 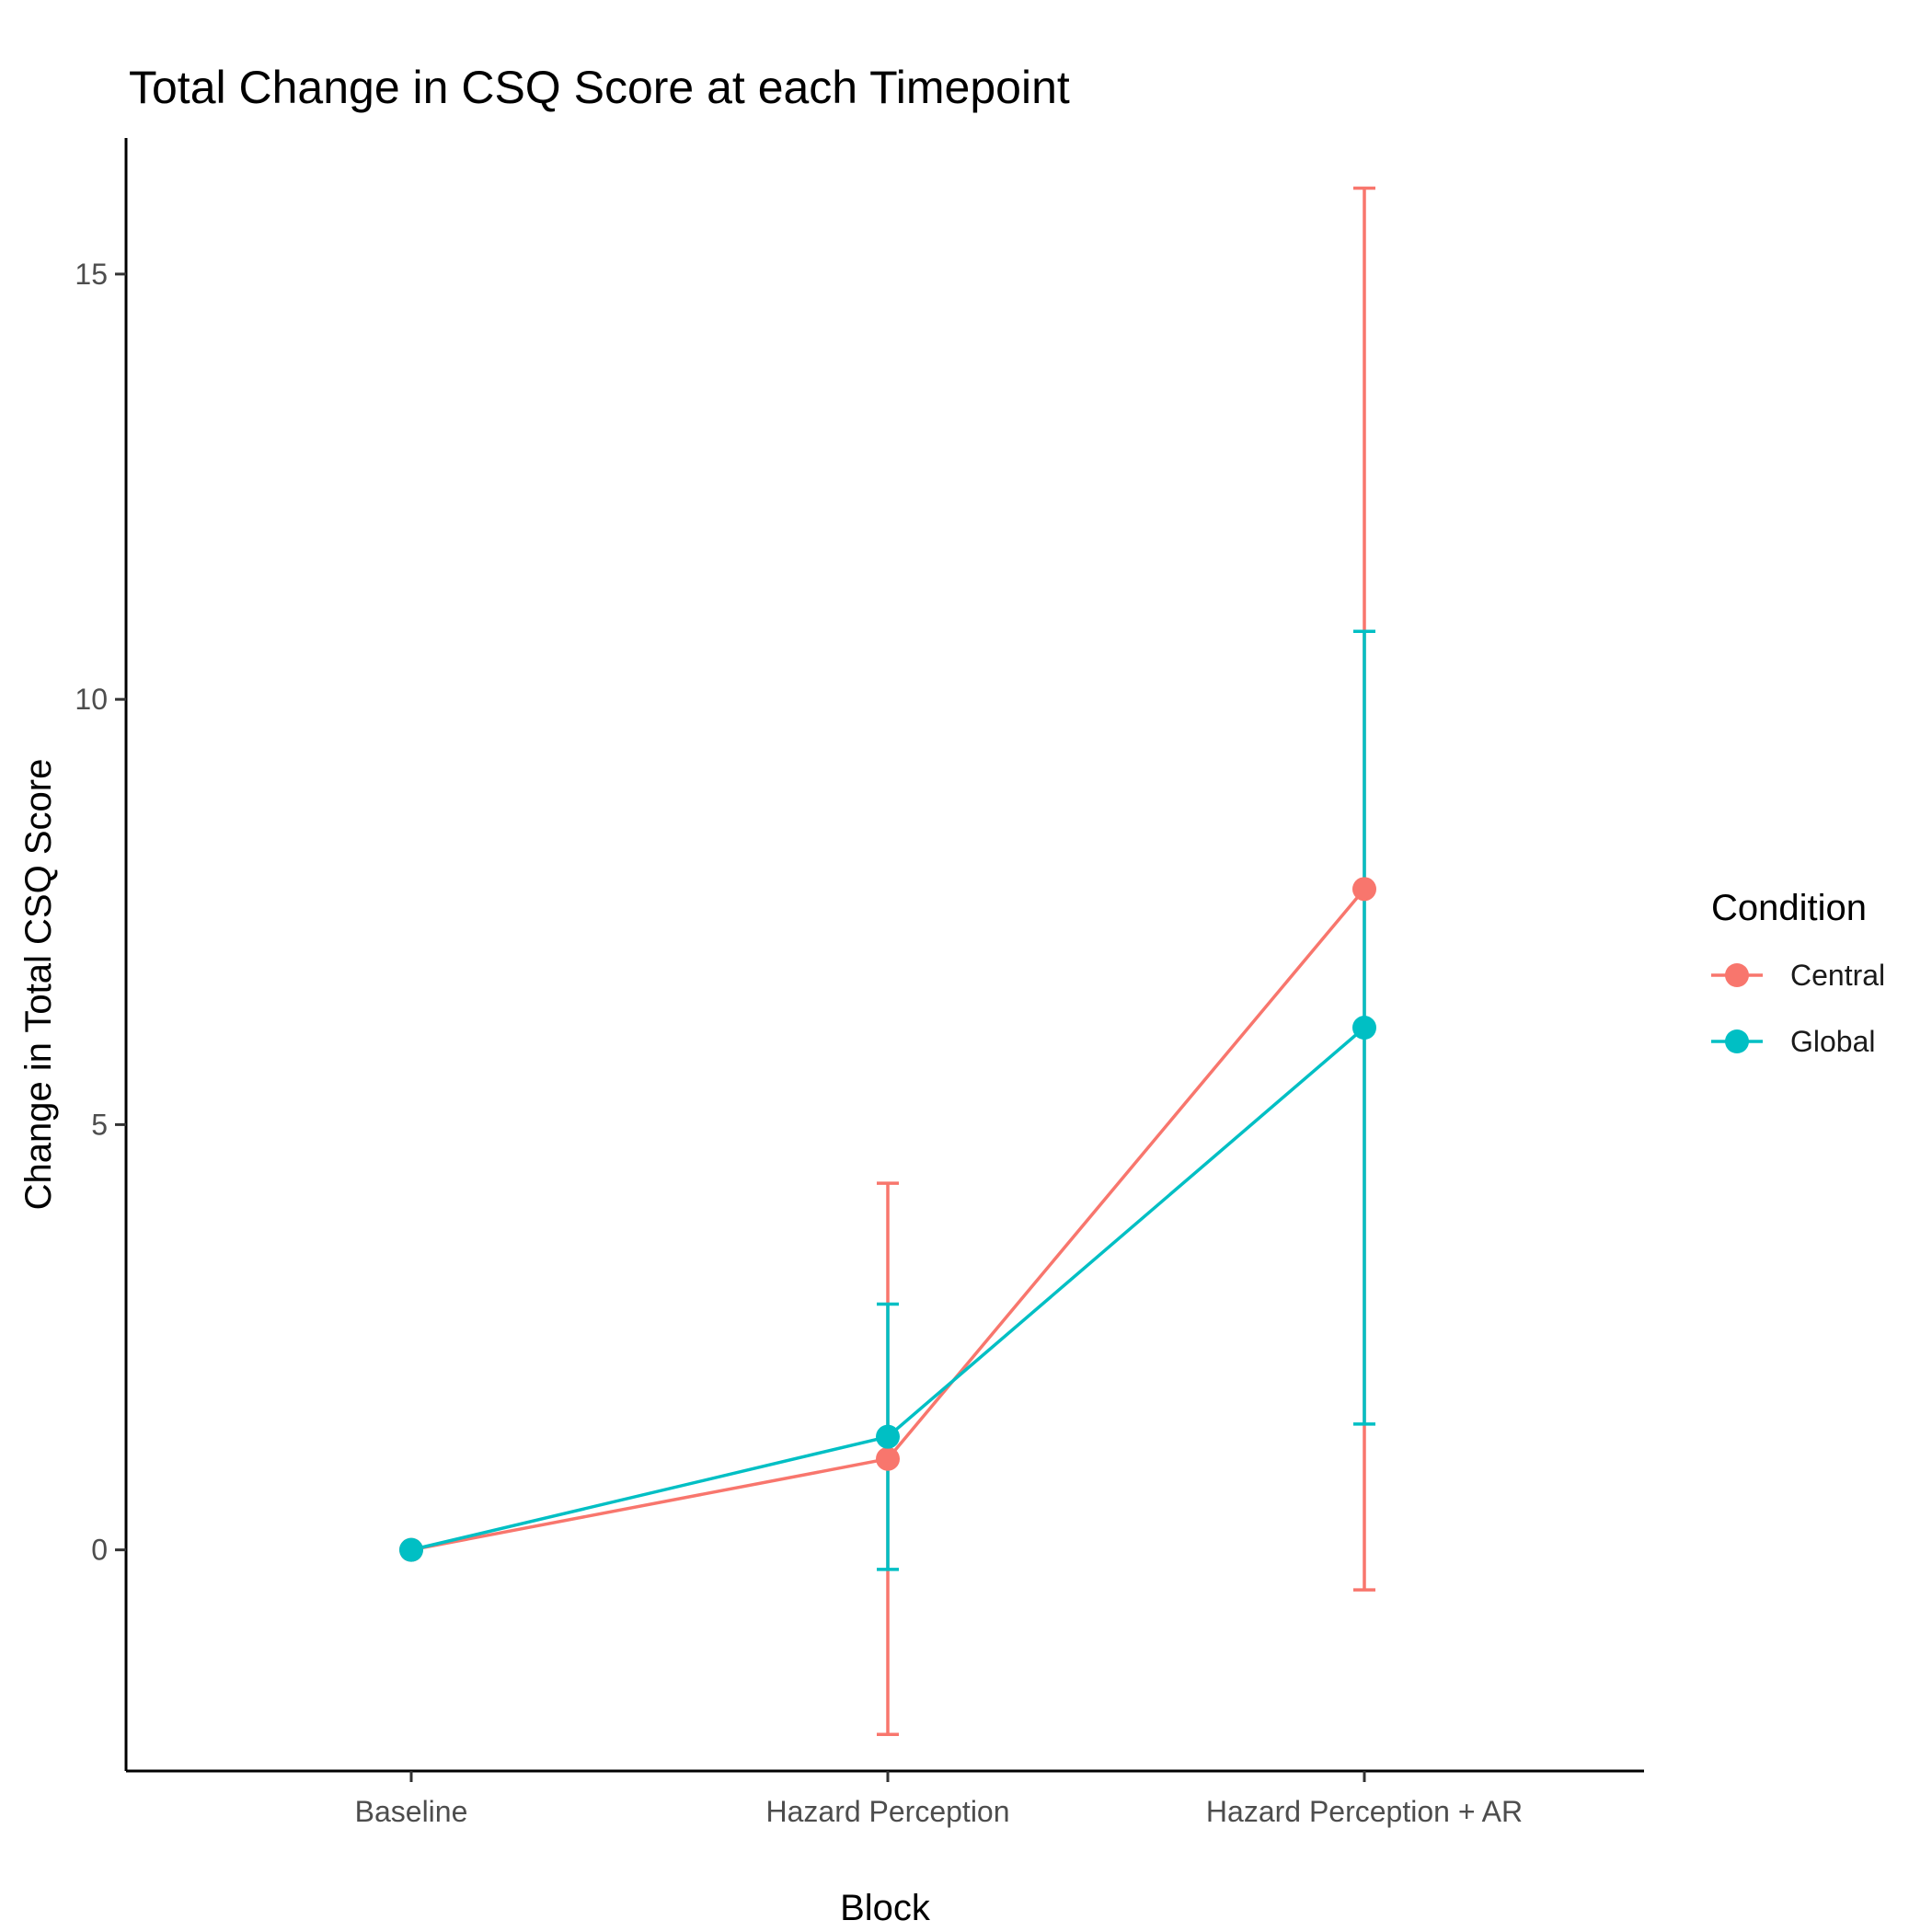 I want to click on legend-item-central: Central, so click(x=1798, y=975).